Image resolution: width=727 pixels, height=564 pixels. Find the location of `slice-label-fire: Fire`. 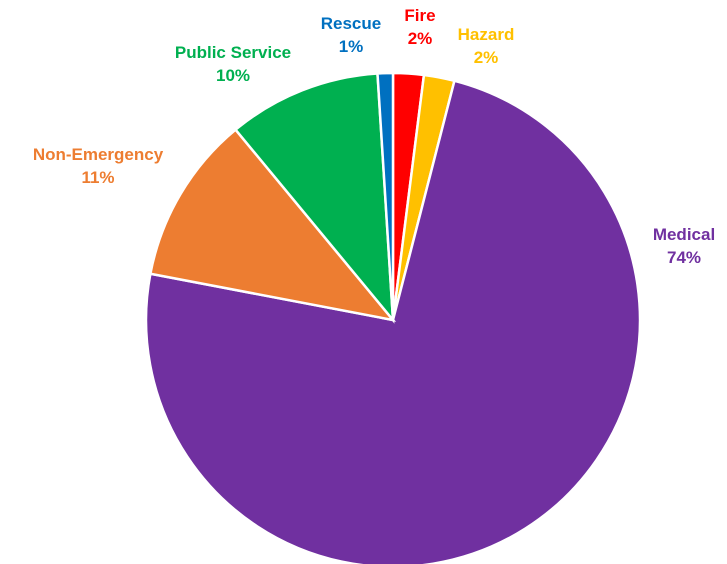

slice-label-fire: Fire is located at coordinates (419, 15).